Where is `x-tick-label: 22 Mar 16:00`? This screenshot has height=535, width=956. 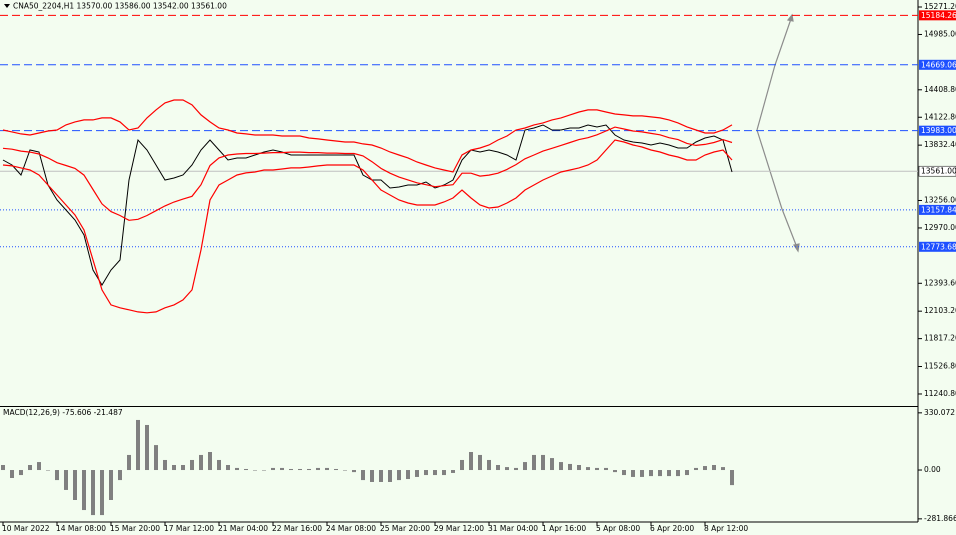 x-tick-label: 22 Mar 16:00 is located at coordinates (297, 528).